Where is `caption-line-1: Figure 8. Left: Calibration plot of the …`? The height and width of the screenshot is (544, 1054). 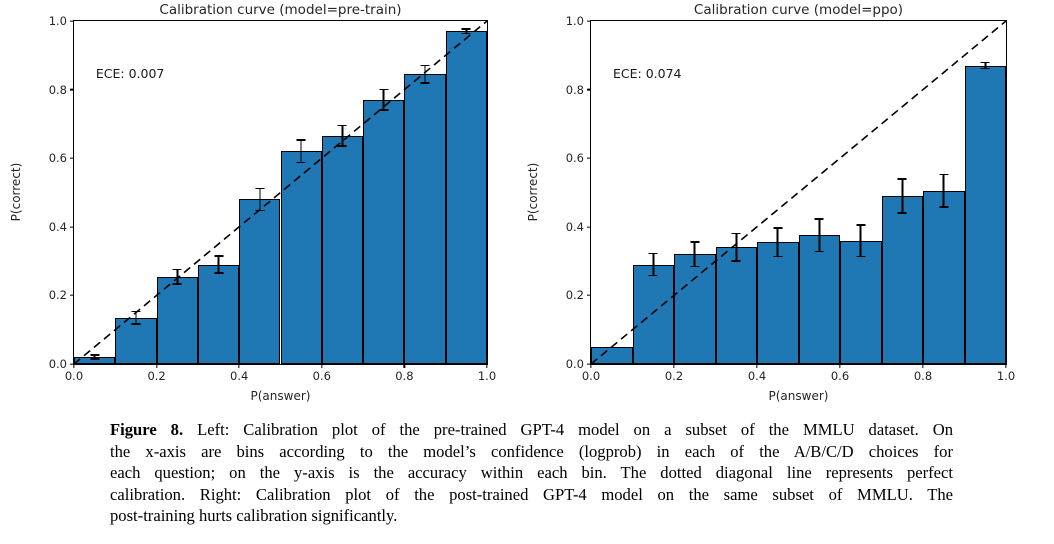
caption-line-1: Figure 8. Left: Calibration plot of the … is located at coordinates (532, 429).